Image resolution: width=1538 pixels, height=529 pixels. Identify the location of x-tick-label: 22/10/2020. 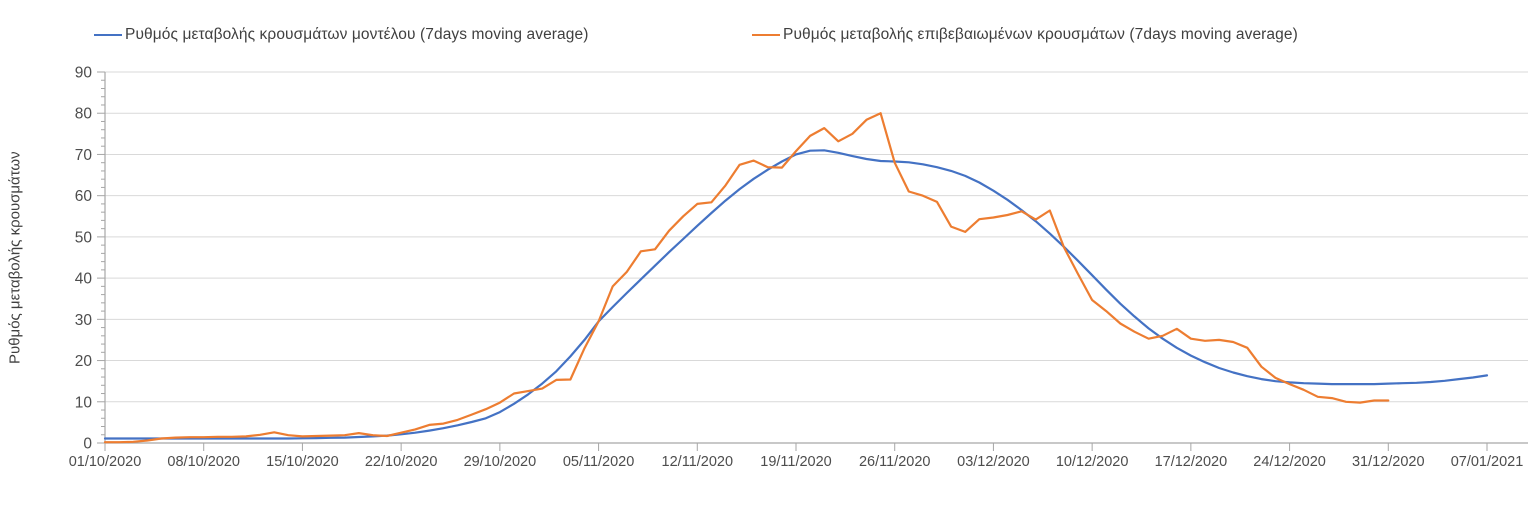
(401, 462).